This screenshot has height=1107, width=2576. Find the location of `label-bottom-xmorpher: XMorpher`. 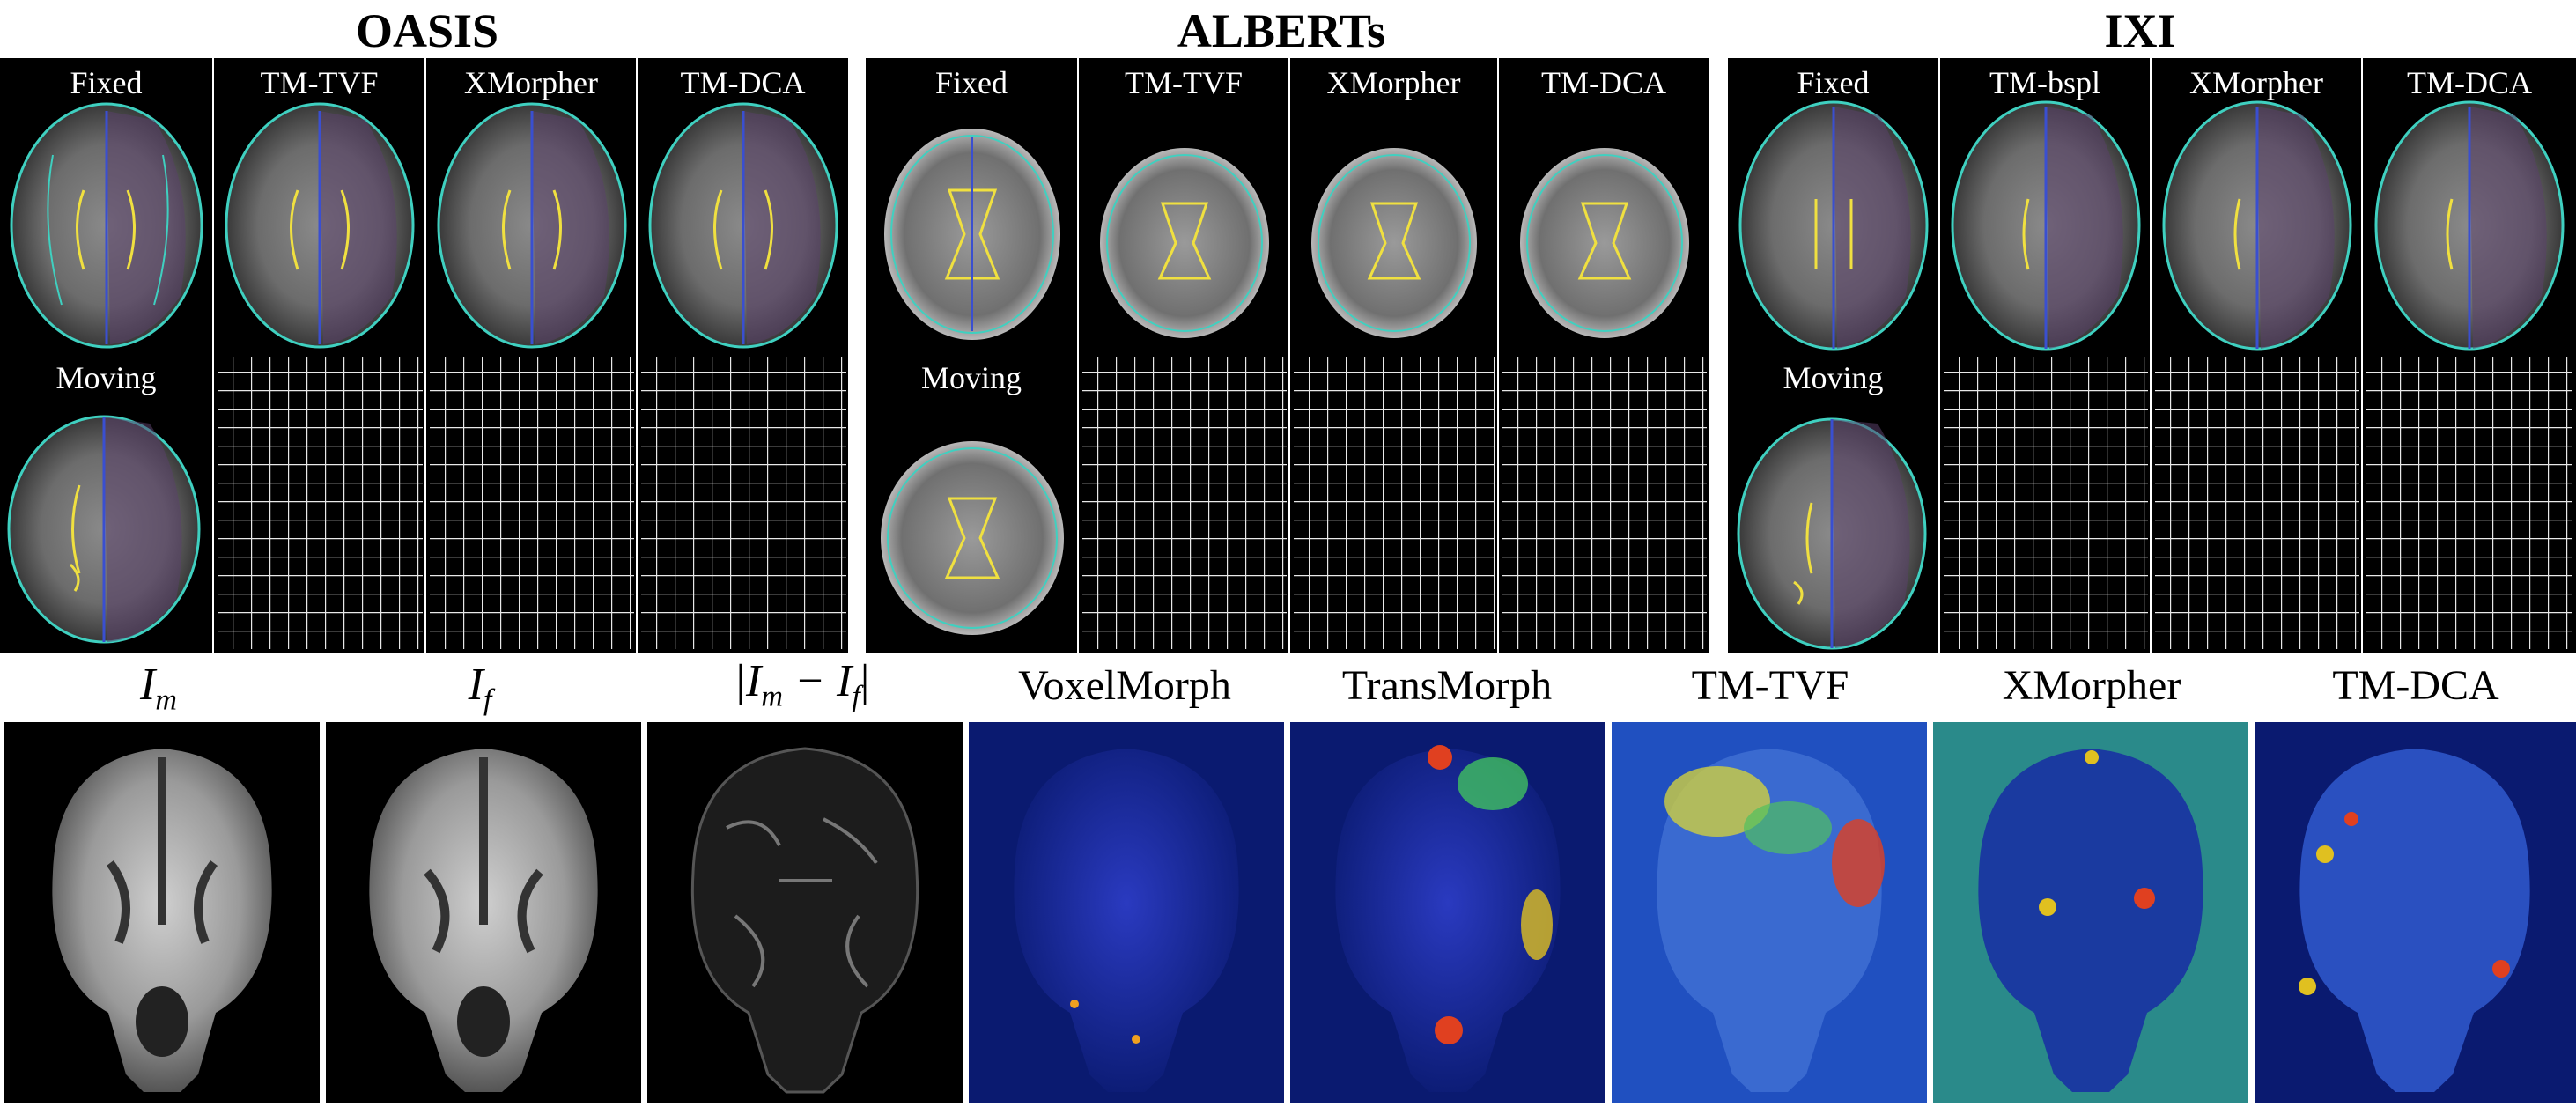

label-bottom-xmorpher: XMorpher is located at coordinates (2091, 686).